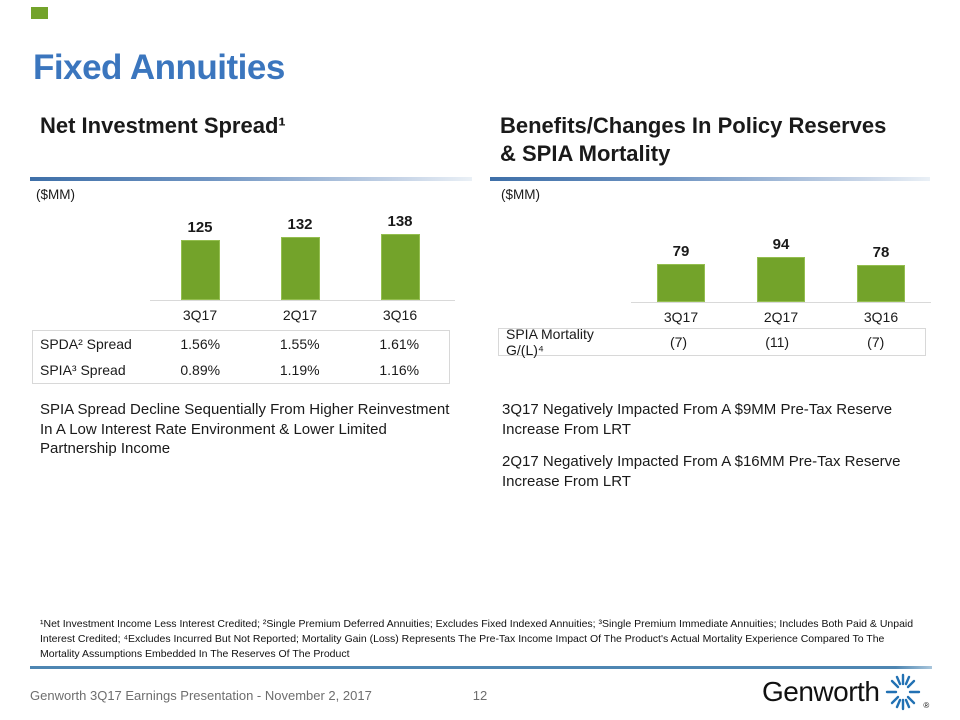 The width and height of the screenshot is (960, 720). I want to click on table-row: SPDA² Spread 1.56% 1.55% 1.61%, so click(241, 344).